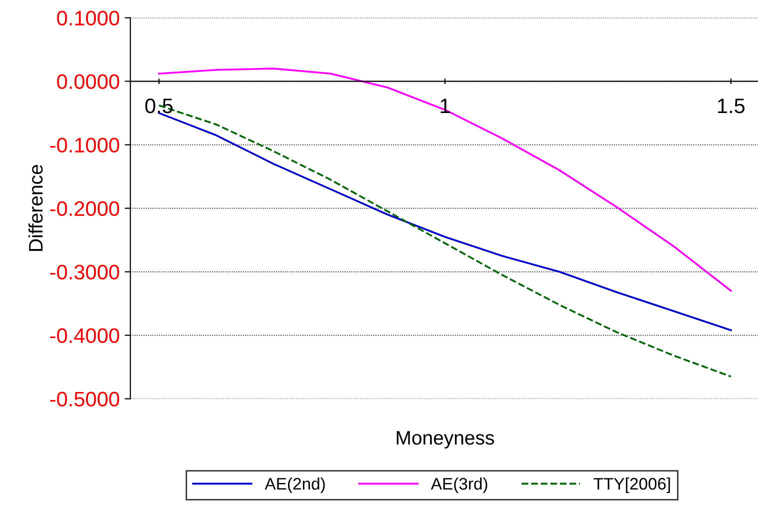 The image size is (758, 508). Describe the element at coordinates (85, 399) in the screenshot. I see `y-tick-label: -0.5000` at that location.